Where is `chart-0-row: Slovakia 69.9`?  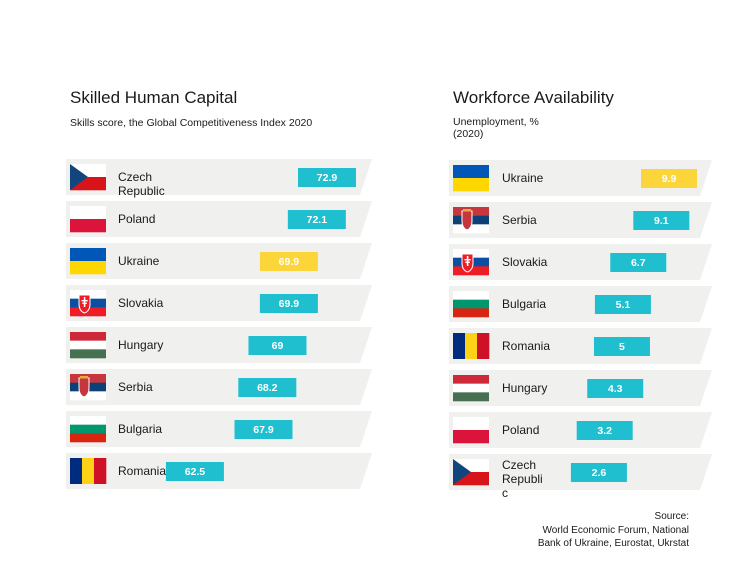 chart-0-row: Slovakia 69.9 is located at coordinates (219, 303).